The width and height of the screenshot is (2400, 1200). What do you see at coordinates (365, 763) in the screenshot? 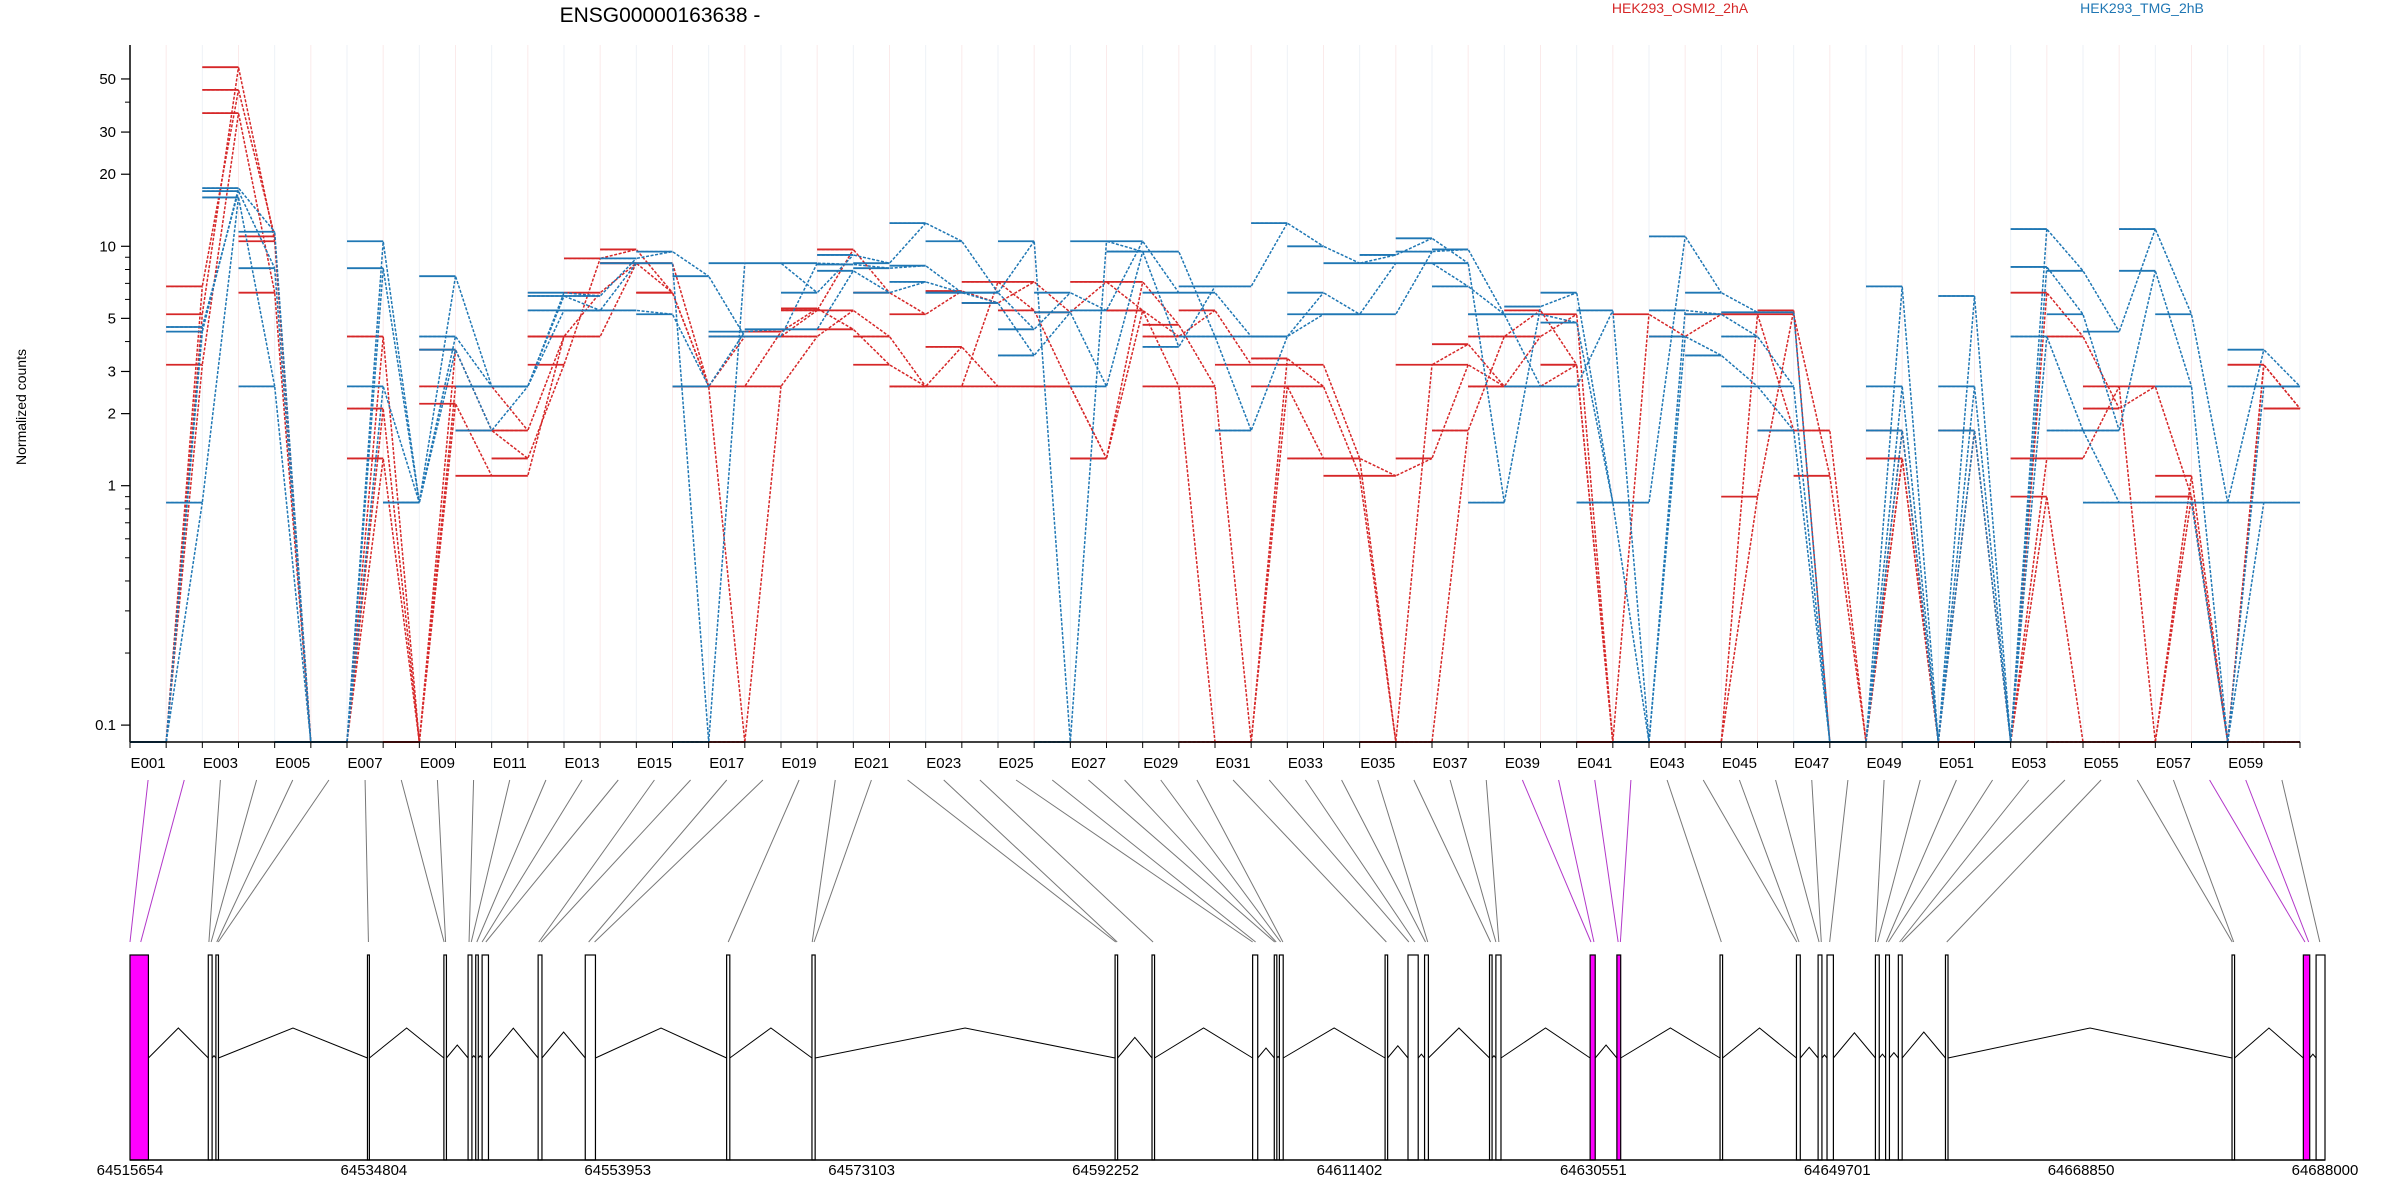
I see `x-tick-label: E007` at bounding box center [365, 763].